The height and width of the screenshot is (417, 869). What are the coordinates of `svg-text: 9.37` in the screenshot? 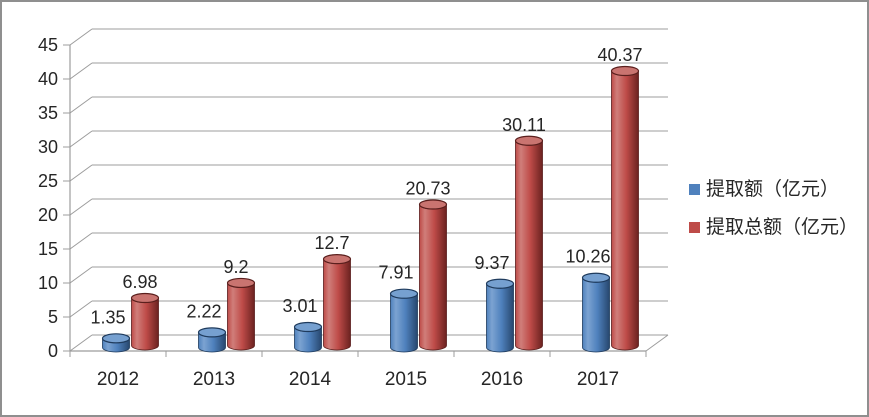 It's located at (491, 263).